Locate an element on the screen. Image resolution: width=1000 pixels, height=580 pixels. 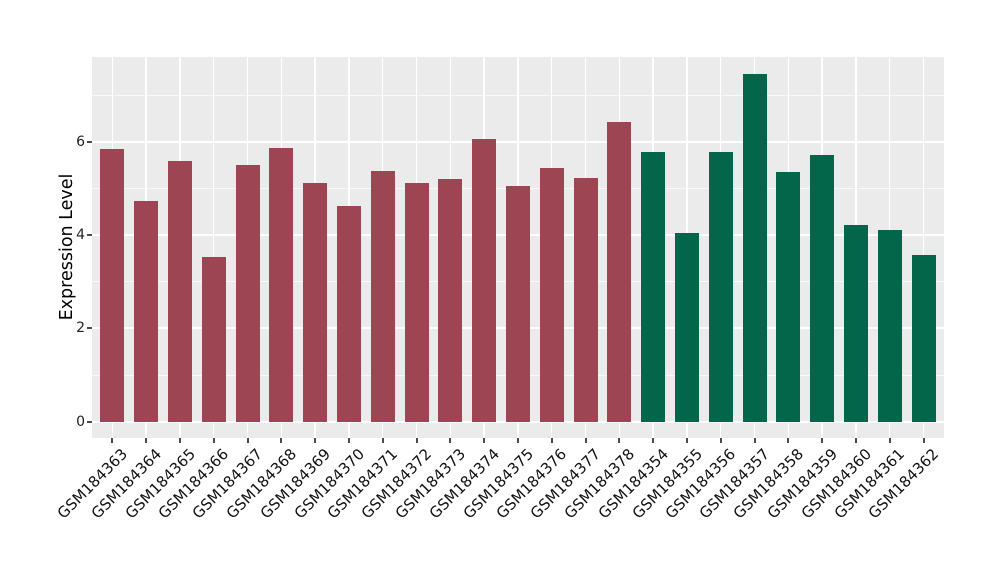
y-tick-label: 2 is located at coordinates (80, 328).